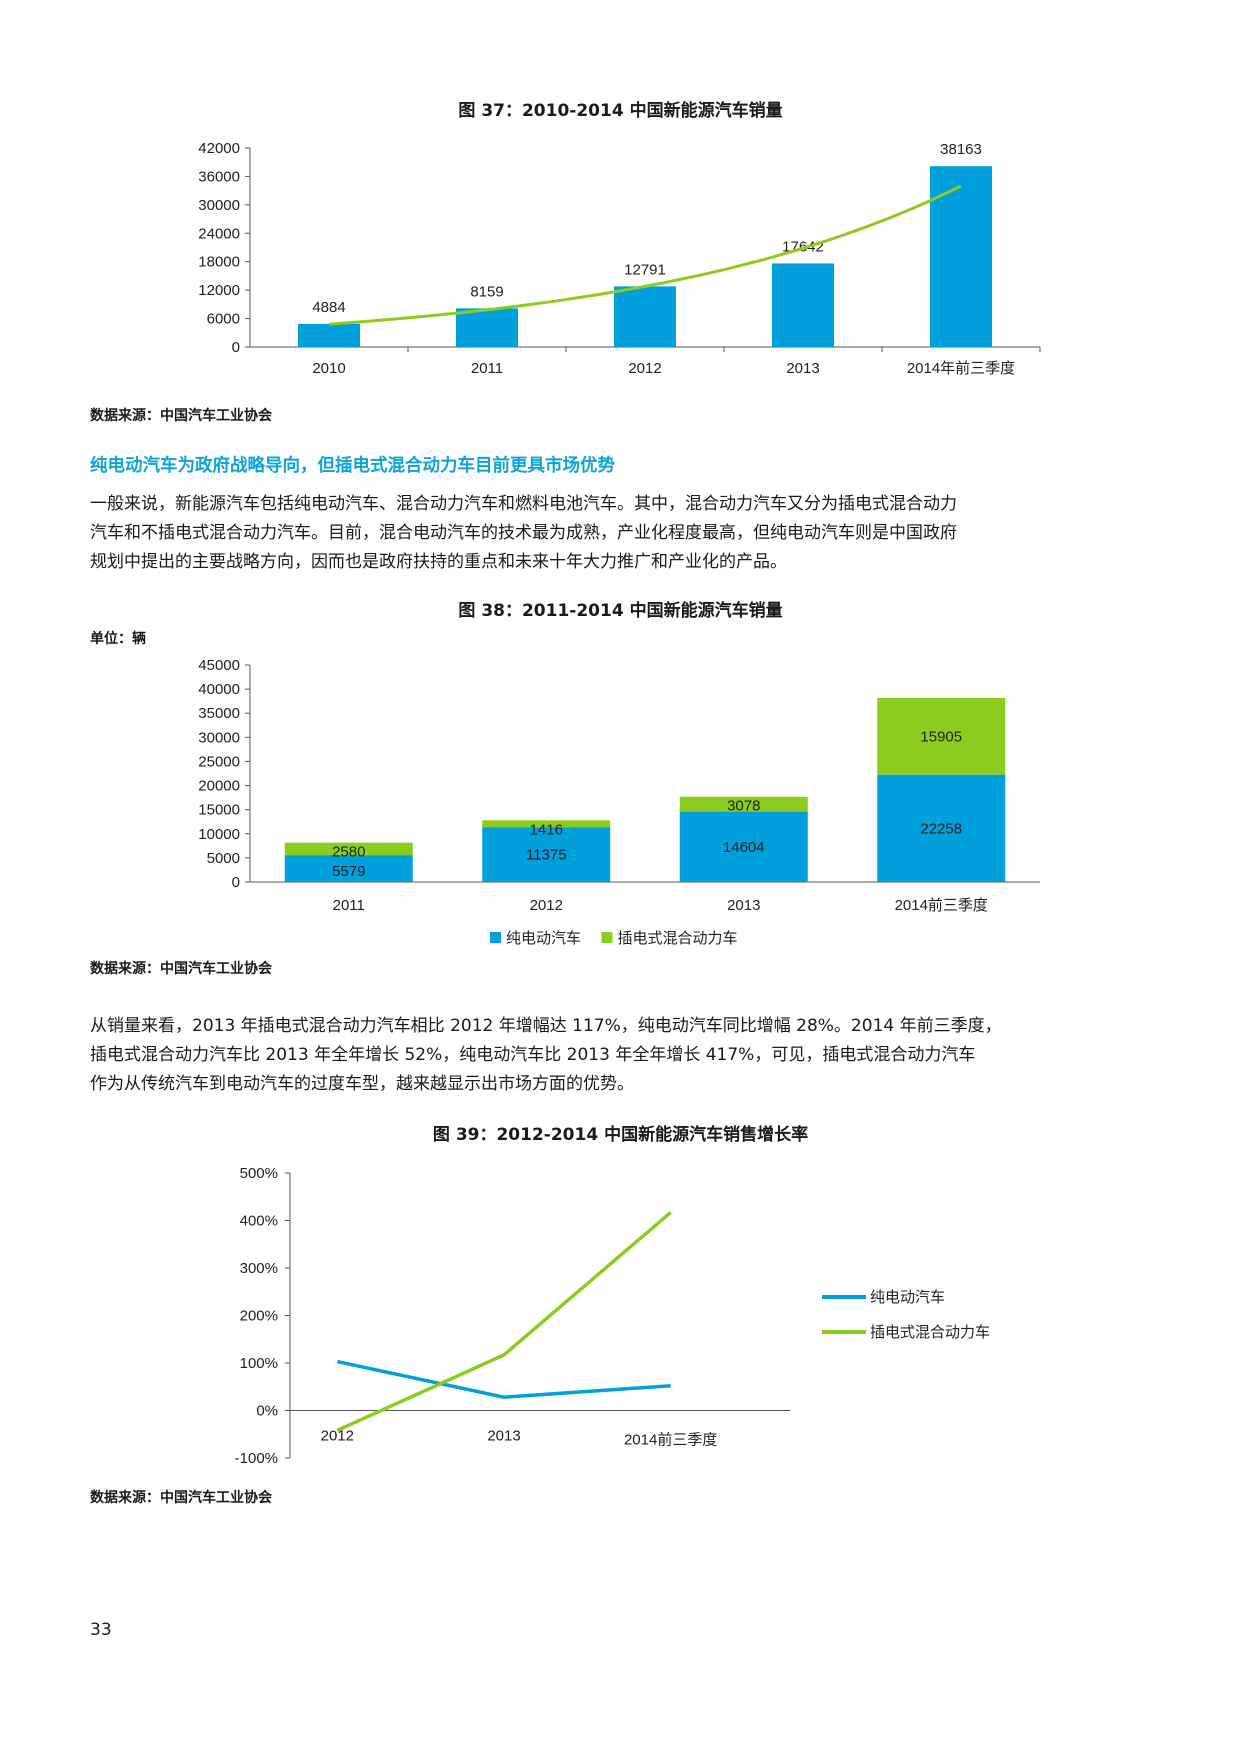  What do you see at coordinates (328, 368) in the screenshot?
I see `x-tick-label: 2010` at bounding box center [328, 368].